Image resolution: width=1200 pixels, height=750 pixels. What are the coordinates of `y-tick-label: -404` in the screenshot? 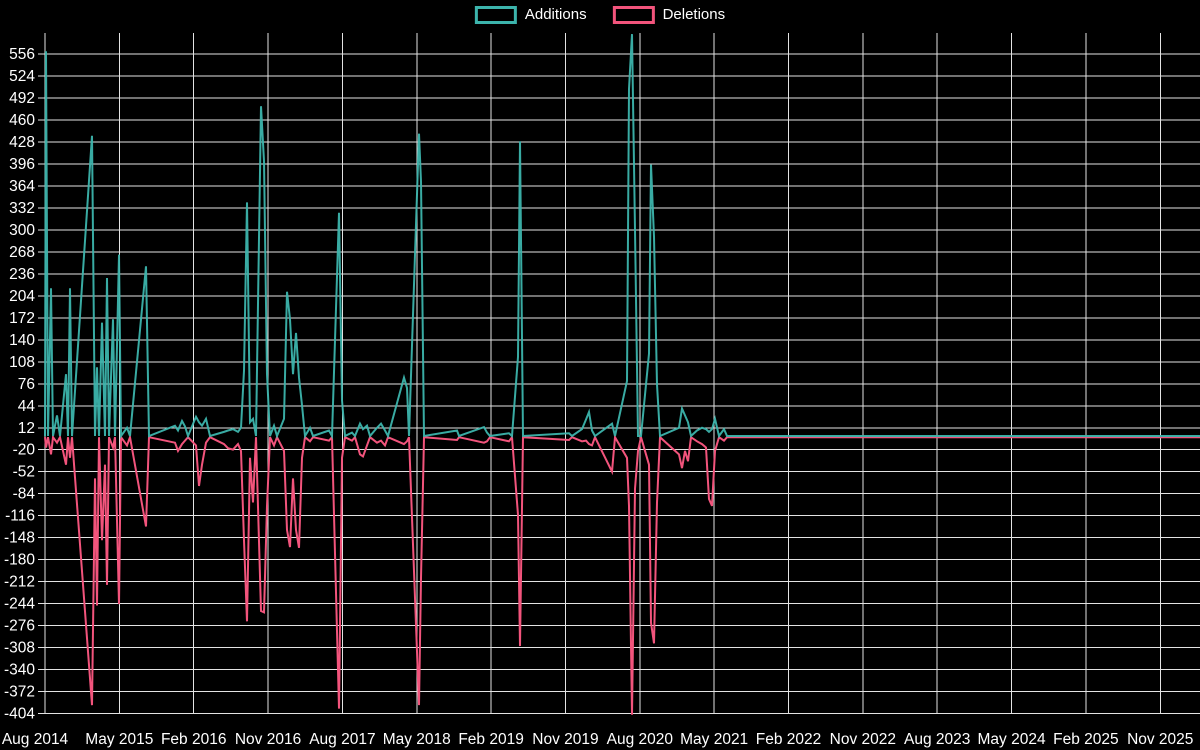 It's located at (19, 714).